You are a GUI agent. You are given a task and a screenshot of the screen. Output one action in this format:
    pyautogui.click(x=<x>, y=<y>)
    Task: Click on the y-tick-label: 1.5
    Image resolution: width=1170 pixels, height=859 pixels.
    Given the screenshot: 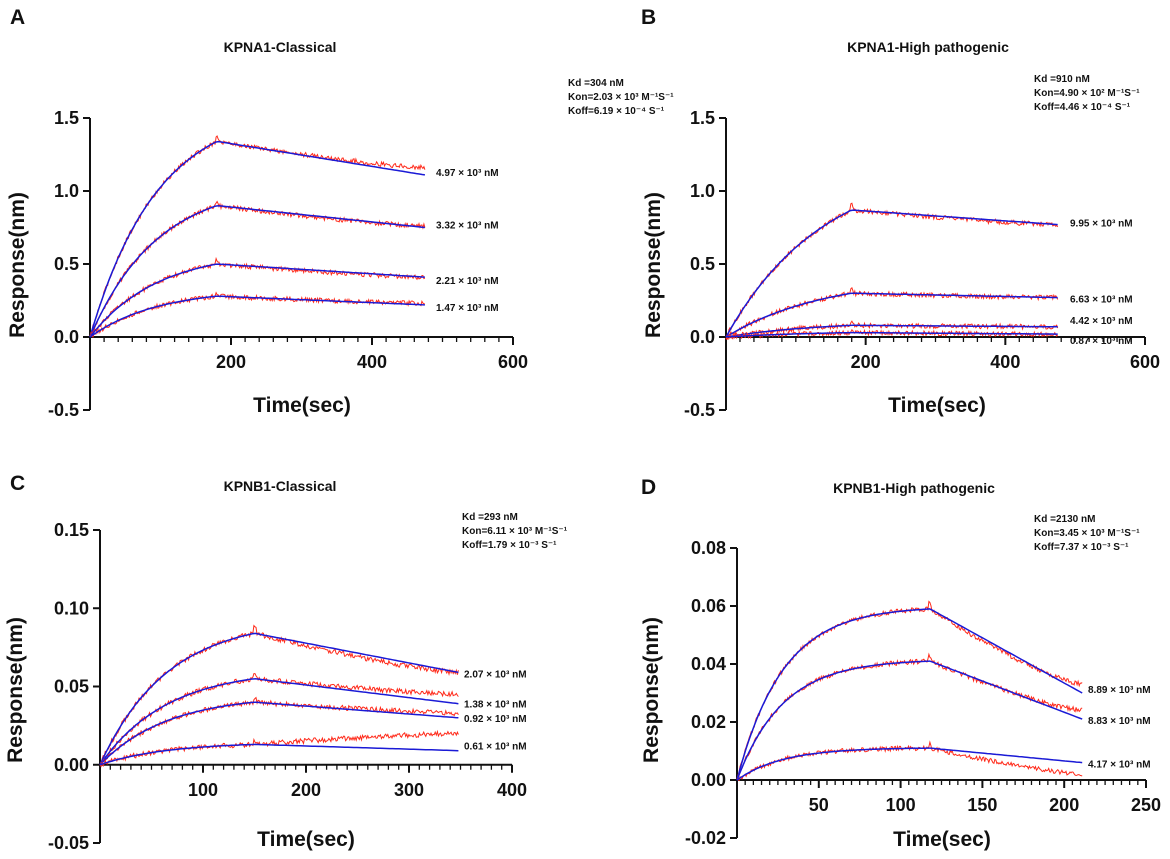 What is the action you would take?
    pyautogui.click(x=702, y=118)
    